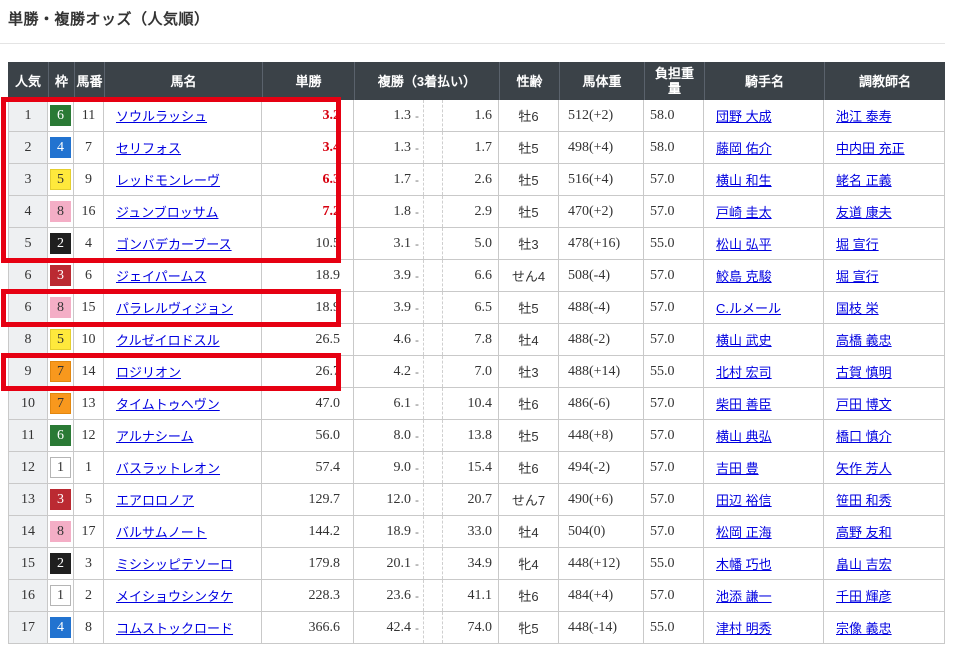  What do you see at coordinates (744, 116) in the screenshot?
I see `jockey-link: 団野 大成` at bounding box center [744, 116].